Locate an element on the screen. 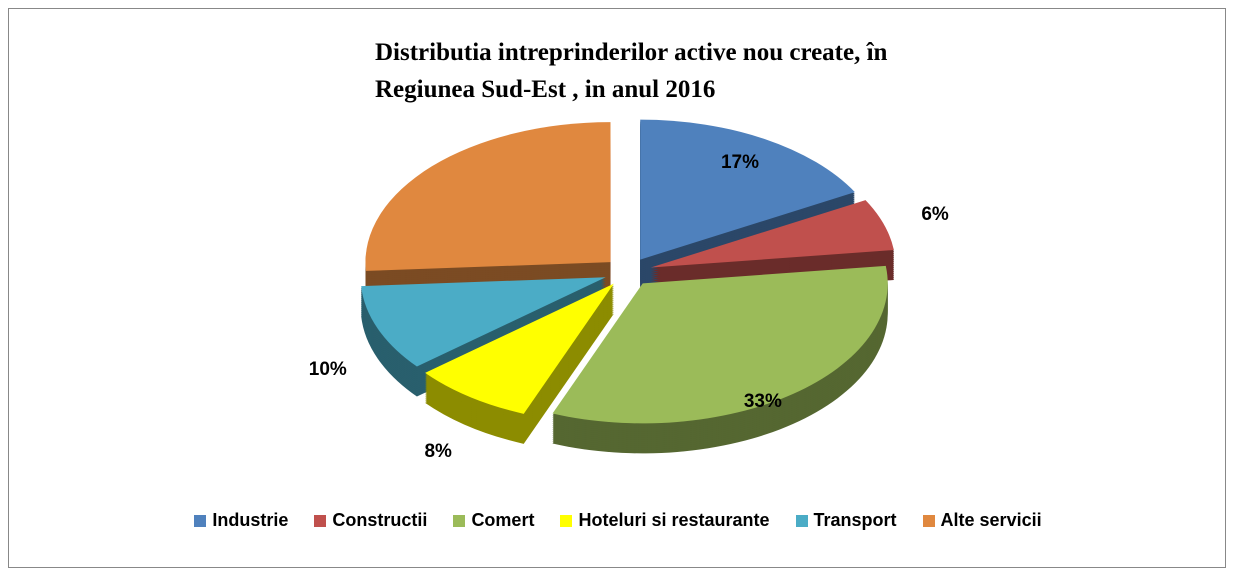 This screenshot has width=1236, height=587. legend-item: Comert is located at coordinates (493, 520).